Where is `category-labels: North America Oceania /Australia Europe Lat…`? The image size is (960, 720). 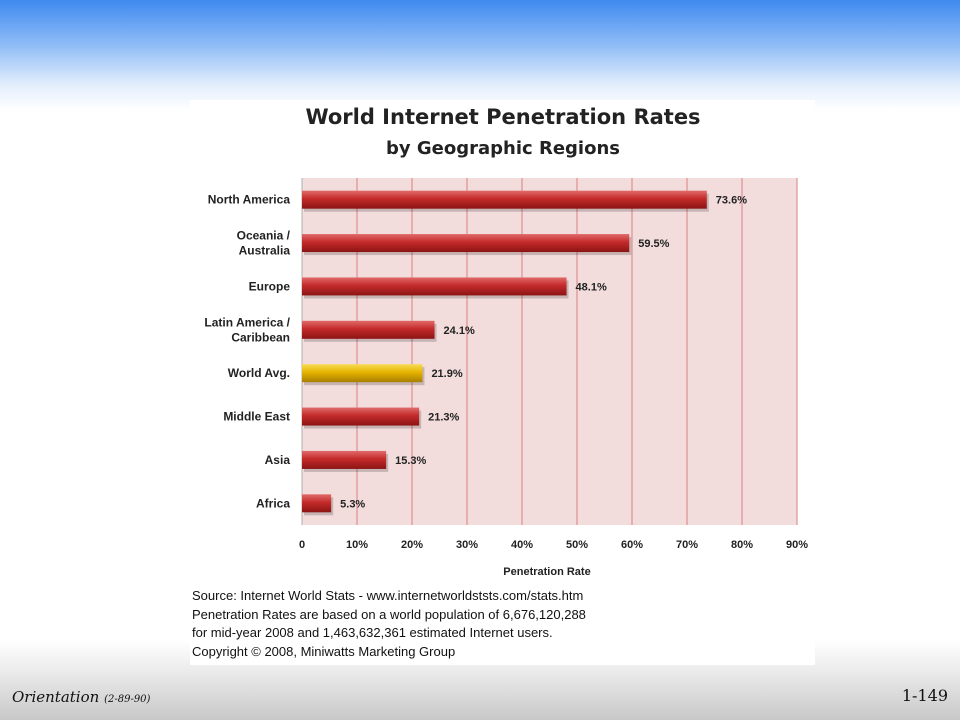
category-labels: North America Oceania /Australia Europe Lat… is located at coordinates (247, 352).